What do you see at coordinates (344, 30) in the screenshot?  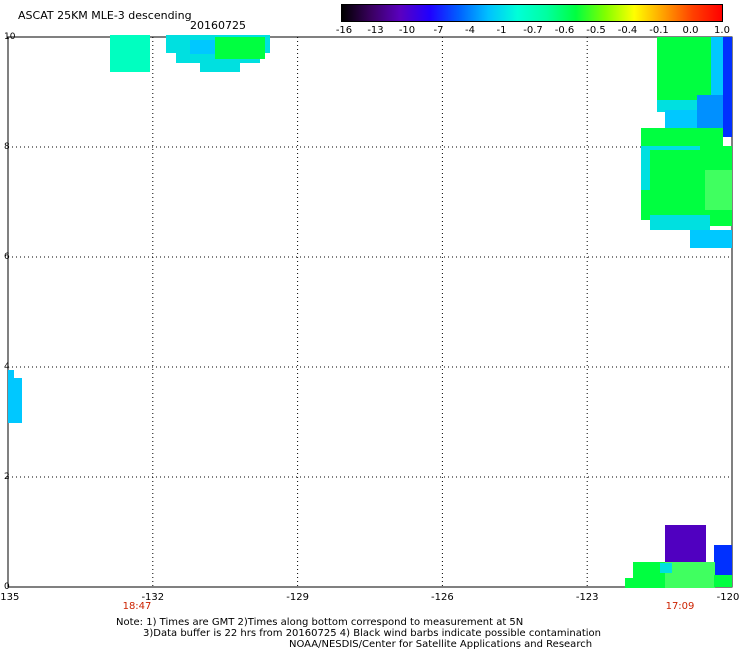 I see `colorbar-tick-label: -16` at bounding box center [344, 30].